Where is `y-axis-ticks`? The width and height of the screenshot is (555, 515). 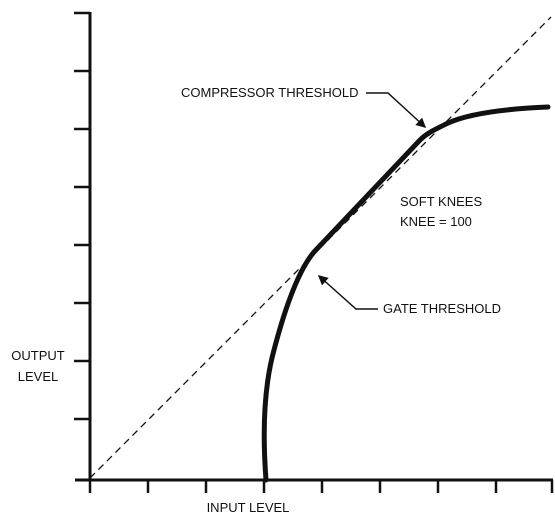 y-axis-ticks is located at coordinates (82, 216).